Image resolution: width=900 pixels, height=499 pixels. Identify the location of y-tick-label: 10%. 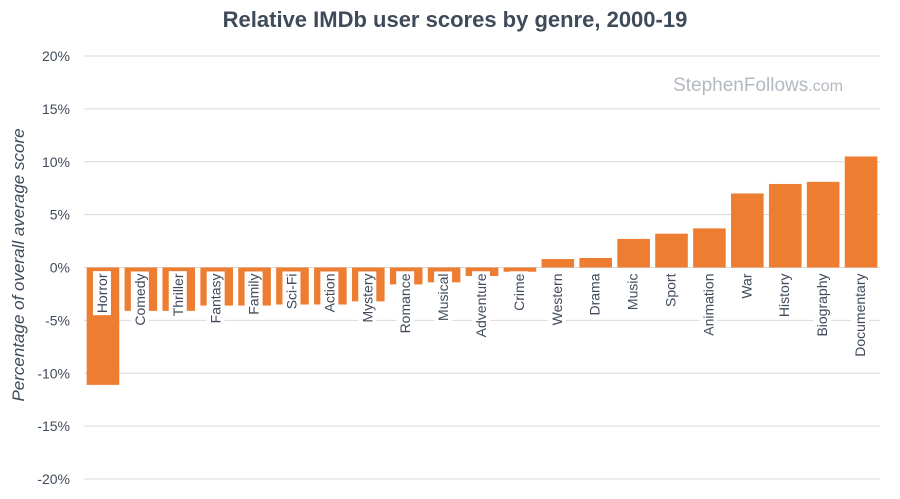
(56, 162).